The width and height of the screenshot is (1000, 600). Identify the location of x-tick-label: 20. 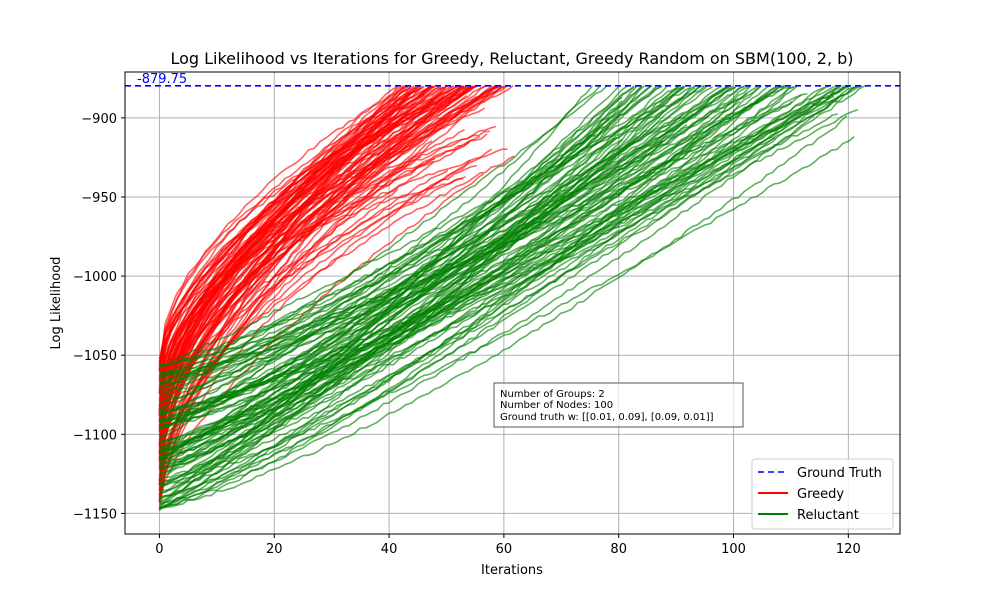
(274, 549).